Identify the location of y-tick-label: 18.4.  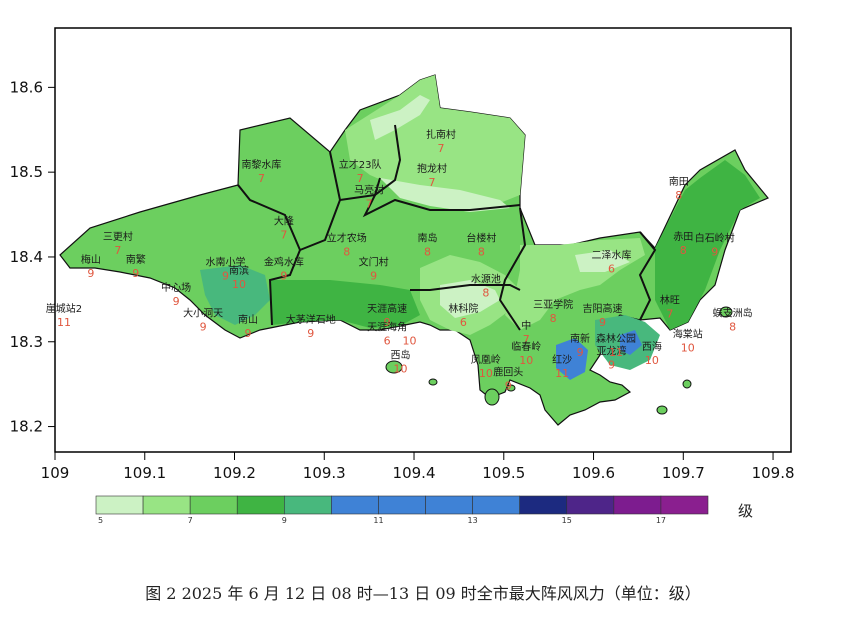
(26, 257).